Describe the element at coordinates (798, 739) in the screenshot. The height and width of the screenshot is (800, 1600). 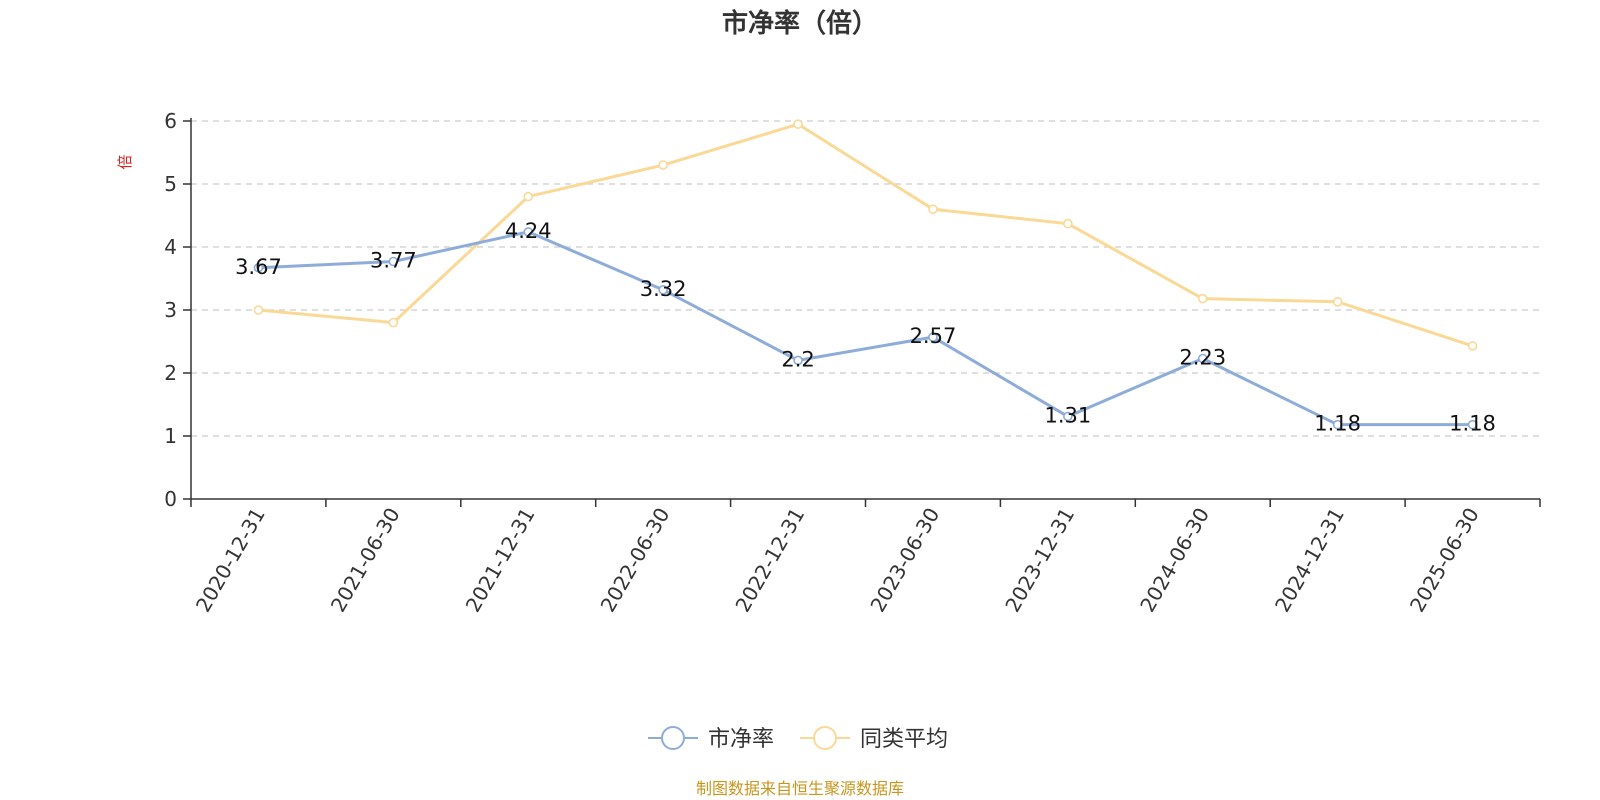
I see `legend: 市净率 同类平均` at that location.